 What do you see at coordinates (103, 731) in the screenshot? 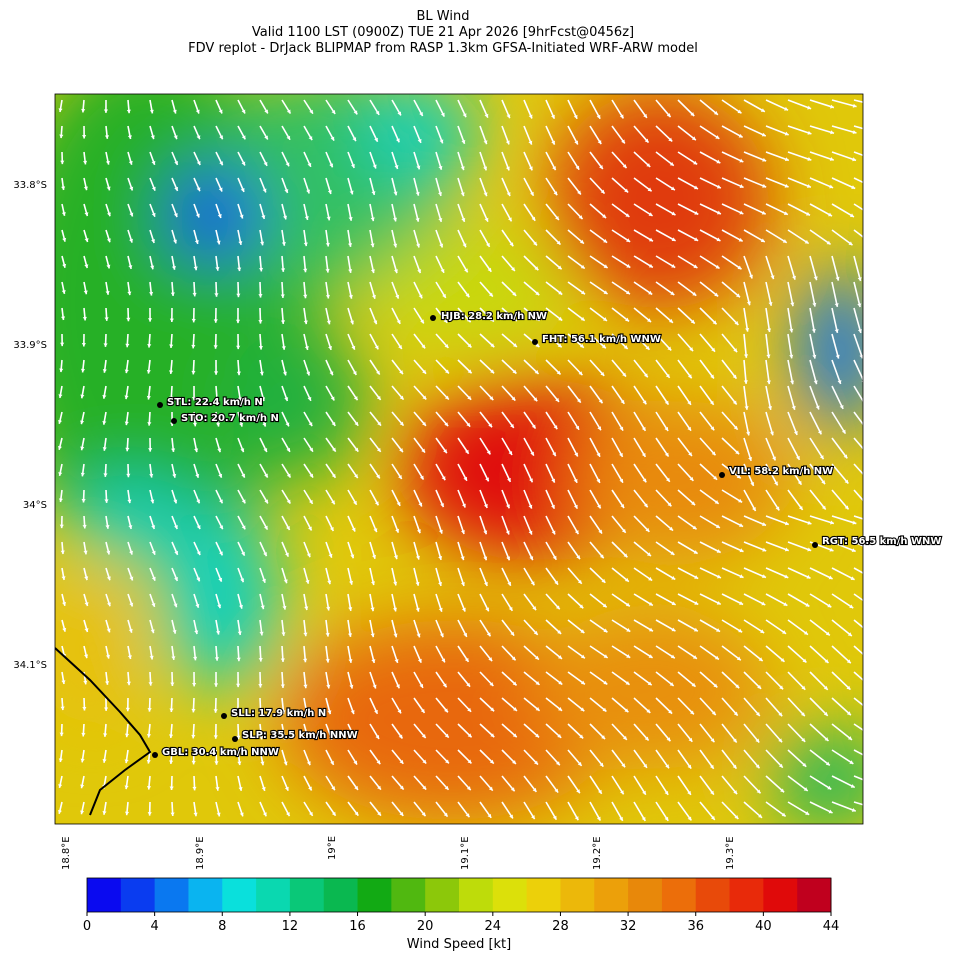
I see `coastline` at bounding box center [103, 731].